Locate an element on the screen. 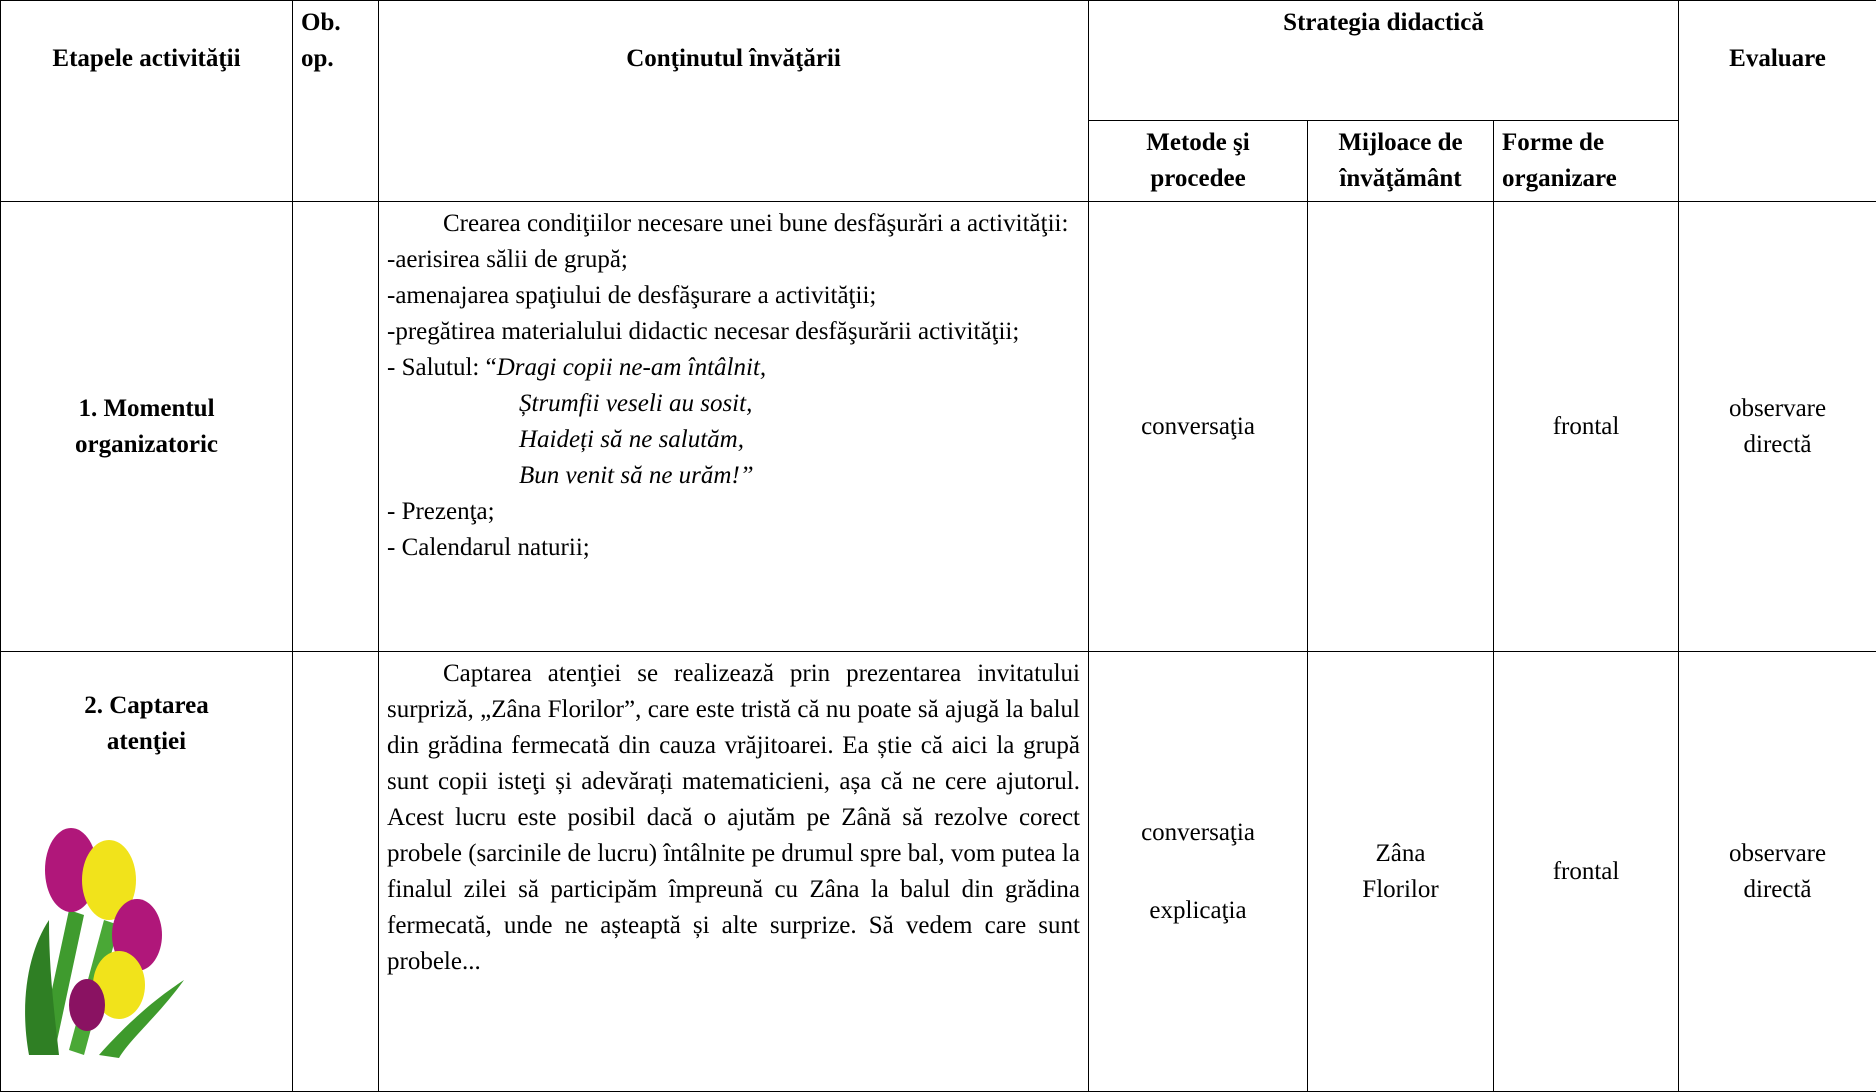  verse: Ștrumfii veseli au sosit, is located at coordinates (636, 403).